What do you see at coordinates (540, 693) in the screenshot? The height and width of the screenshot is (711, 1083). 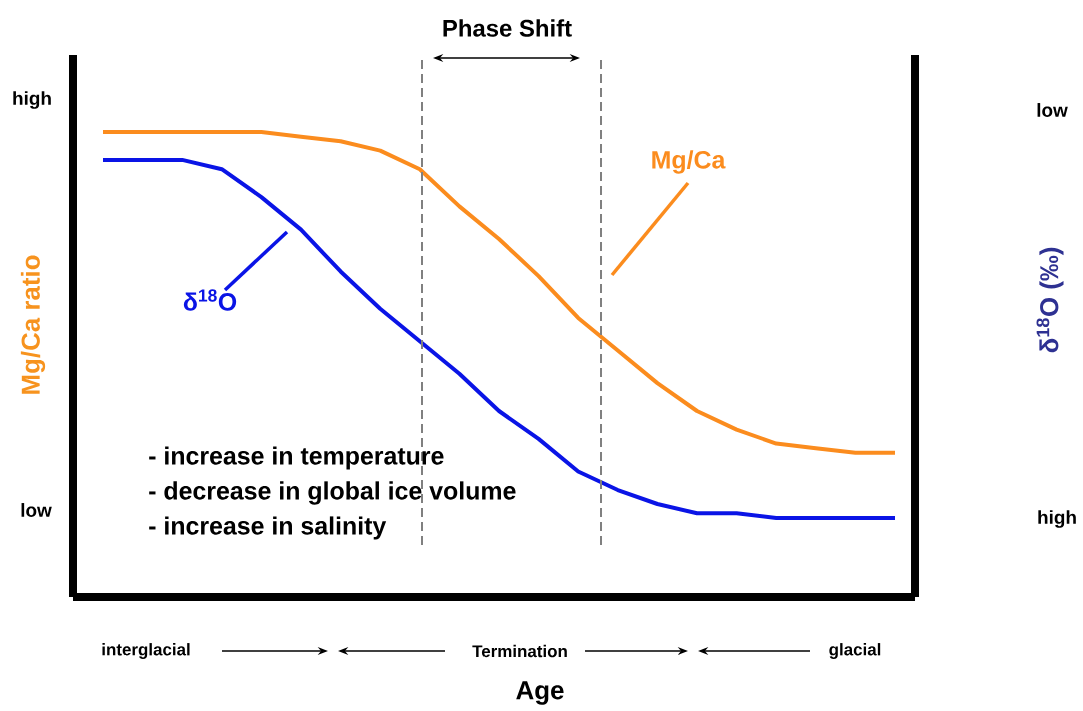 I see `x-axis-title: Age` at bounding box center [540, 693].